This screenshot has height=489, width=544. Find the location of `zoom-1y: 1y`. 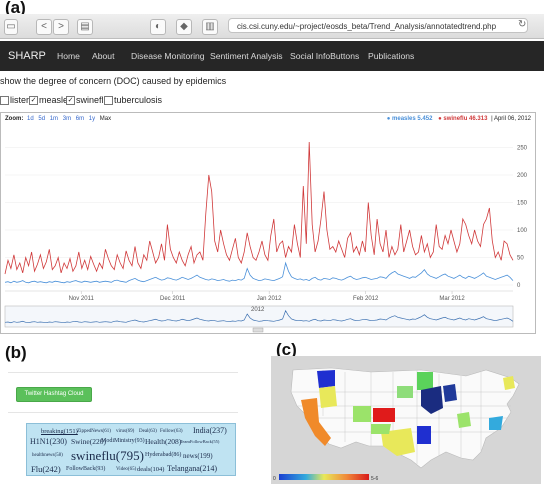

zoom-1y: 1y is located at coordinates (92, 119).